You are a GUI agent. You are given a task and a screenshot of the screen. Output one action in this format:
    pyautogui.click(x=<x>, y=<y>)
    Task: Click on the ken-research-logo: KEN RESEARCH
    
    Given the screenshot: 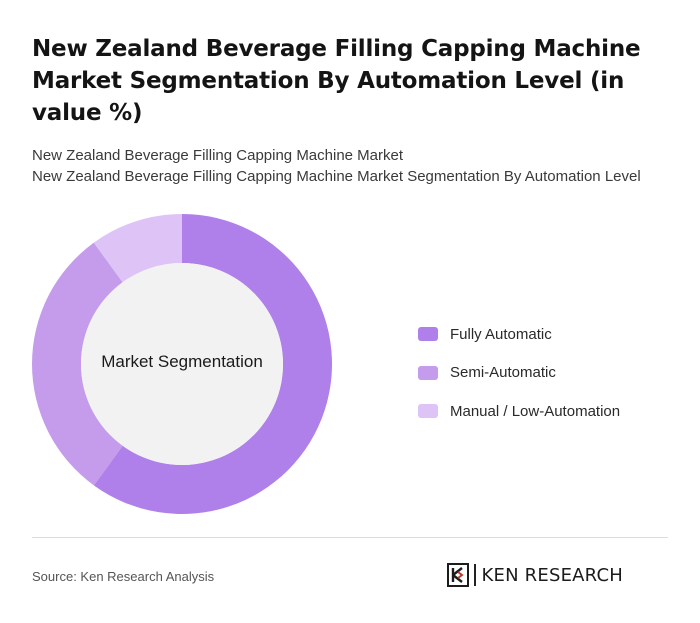 What is the action you would take?
    pyautogui.click(x=535, y=575)
    